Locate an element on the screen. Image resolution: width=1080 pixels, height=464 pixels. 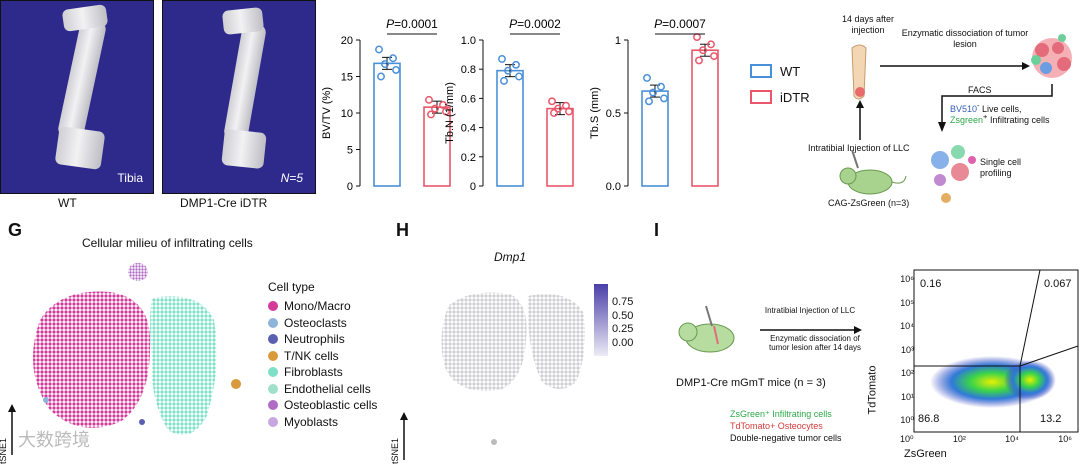
panel-i-diagram is located at coordinates (770, 329).